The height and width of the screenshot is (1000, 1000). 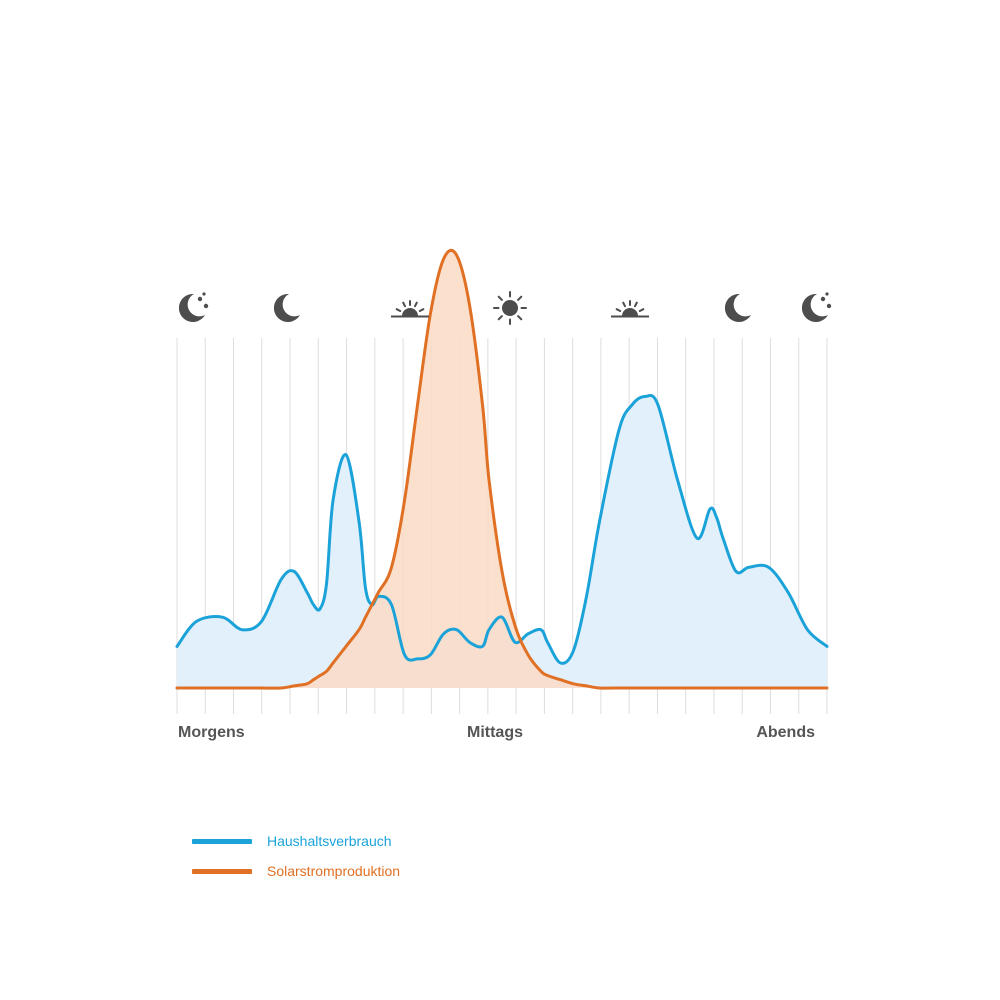 I want to click on x-label-mittags: Mittags, so click(x=495, y=732).